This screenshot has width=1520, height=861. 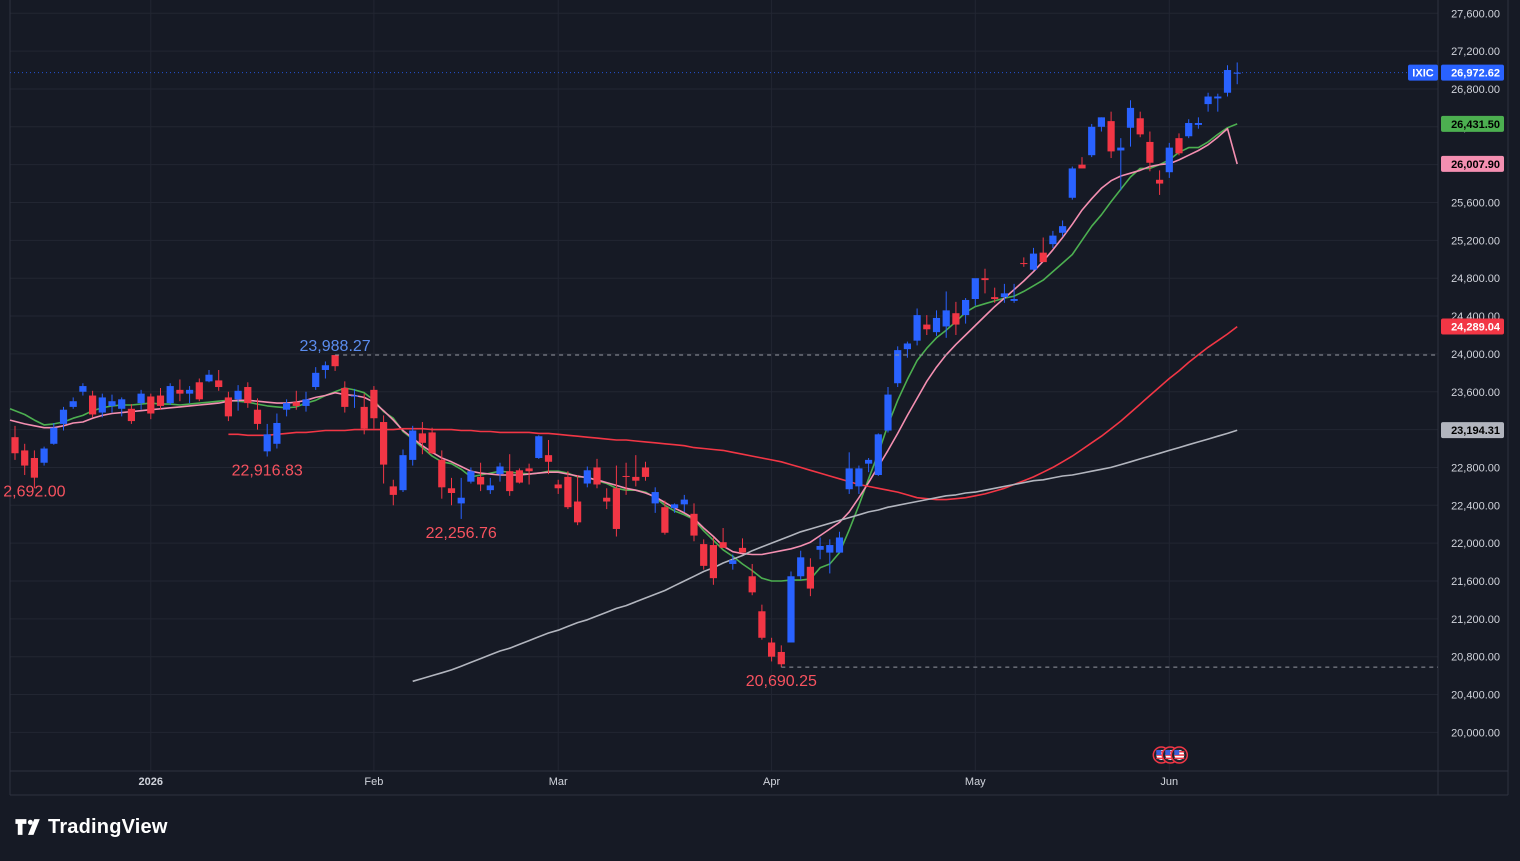 What do you see at coordinates (1177, 752) in the screenshot?
I see `flag-canton` at bounding box center [1177, 752].